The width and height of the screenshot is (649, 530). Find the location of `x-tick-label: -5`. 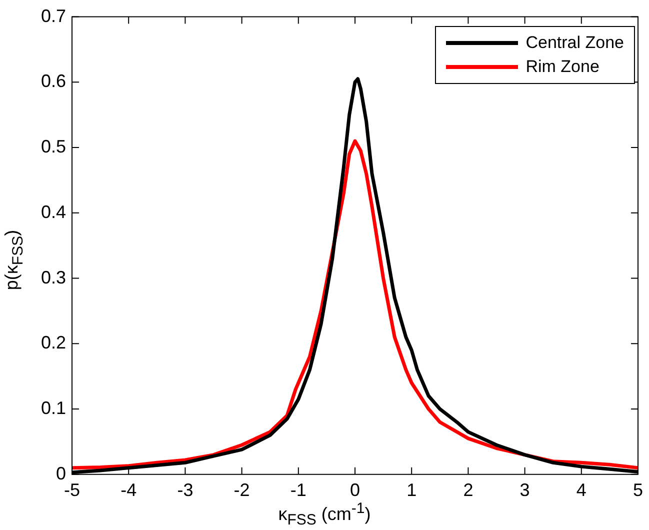

x-tick-label: -5 is located at coordinates (72, 490).